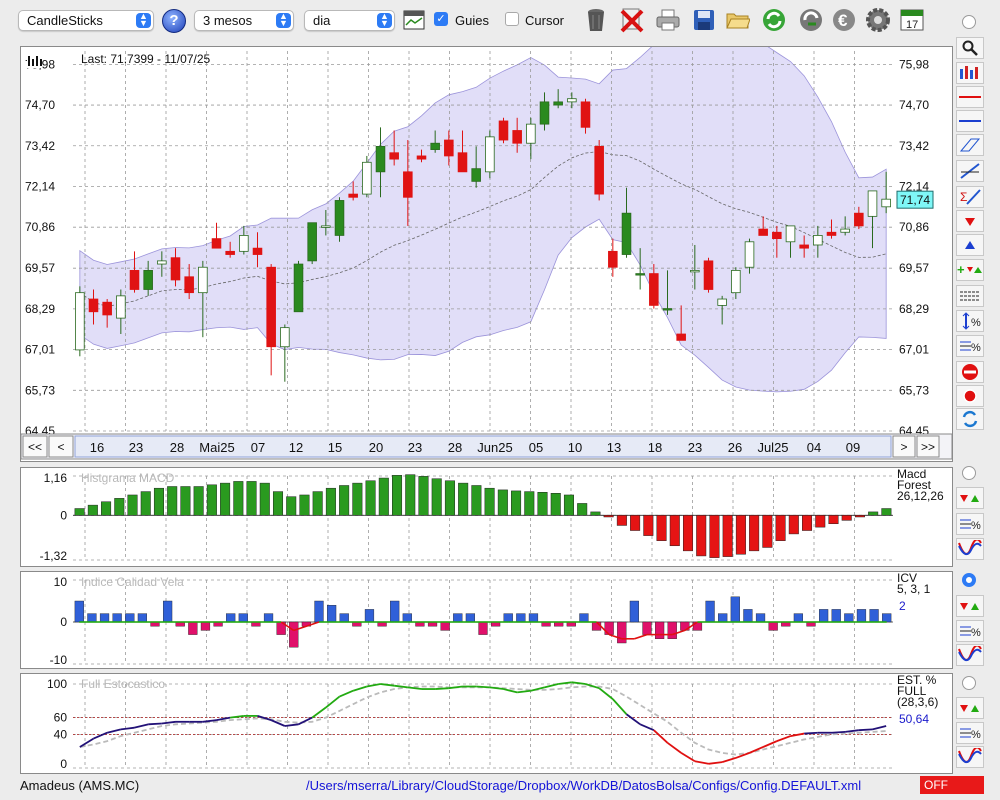 This screenshot has height=800, width=1000. What do you see at coordinates (632, 20) in the screenshot?
I see `delete-x-icon` at bounding box center [632, 20].